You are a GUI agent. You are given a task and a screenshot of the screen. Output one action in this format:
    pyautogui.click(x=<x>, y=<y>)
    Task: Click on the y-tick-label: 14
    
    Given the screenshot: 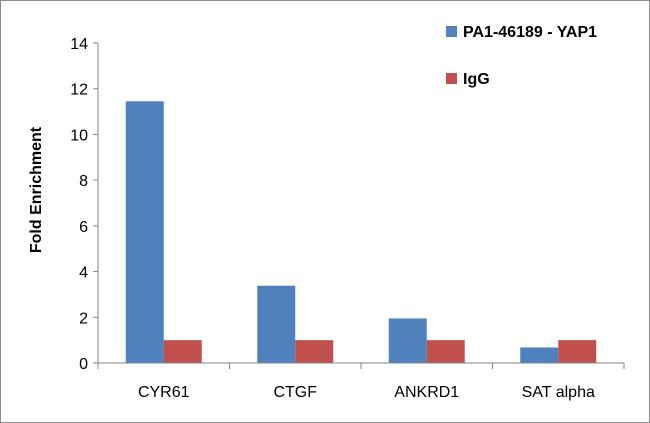 What is the action you would take?
    pyautogui.click(x=79, y=44)
    